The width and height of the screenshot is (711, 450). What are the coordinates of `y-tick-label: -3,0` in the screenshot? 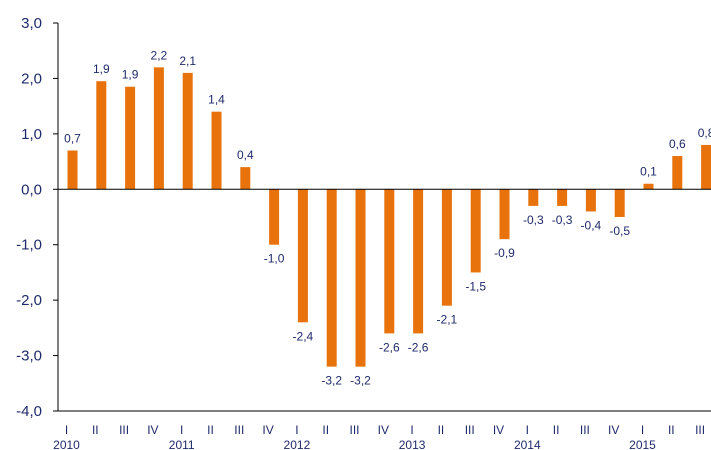 It's located at (29, 356).